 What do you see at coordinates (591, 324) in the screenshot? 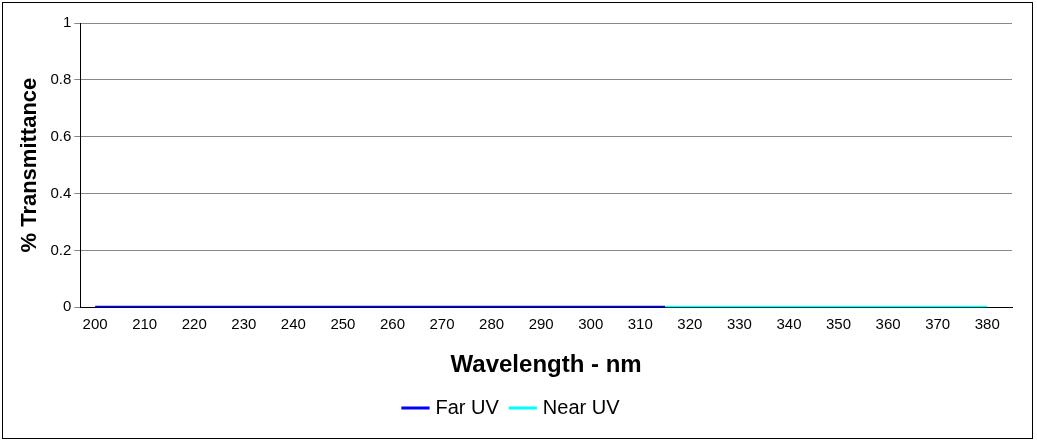
I see `x-tick-label: 300` at bounding box center [591, 324].